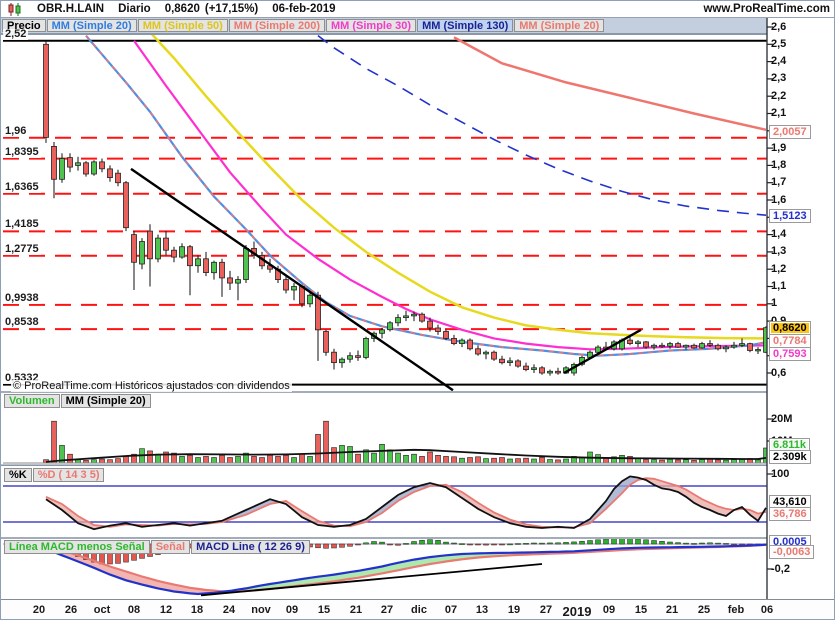 This screenshot has height=620, width=835. What do you see at coordinates (68, 475) in the screenshot?
I see `stoch-indicator-tag: %D ( 14 3 5)` at bounding box center [68, 475].